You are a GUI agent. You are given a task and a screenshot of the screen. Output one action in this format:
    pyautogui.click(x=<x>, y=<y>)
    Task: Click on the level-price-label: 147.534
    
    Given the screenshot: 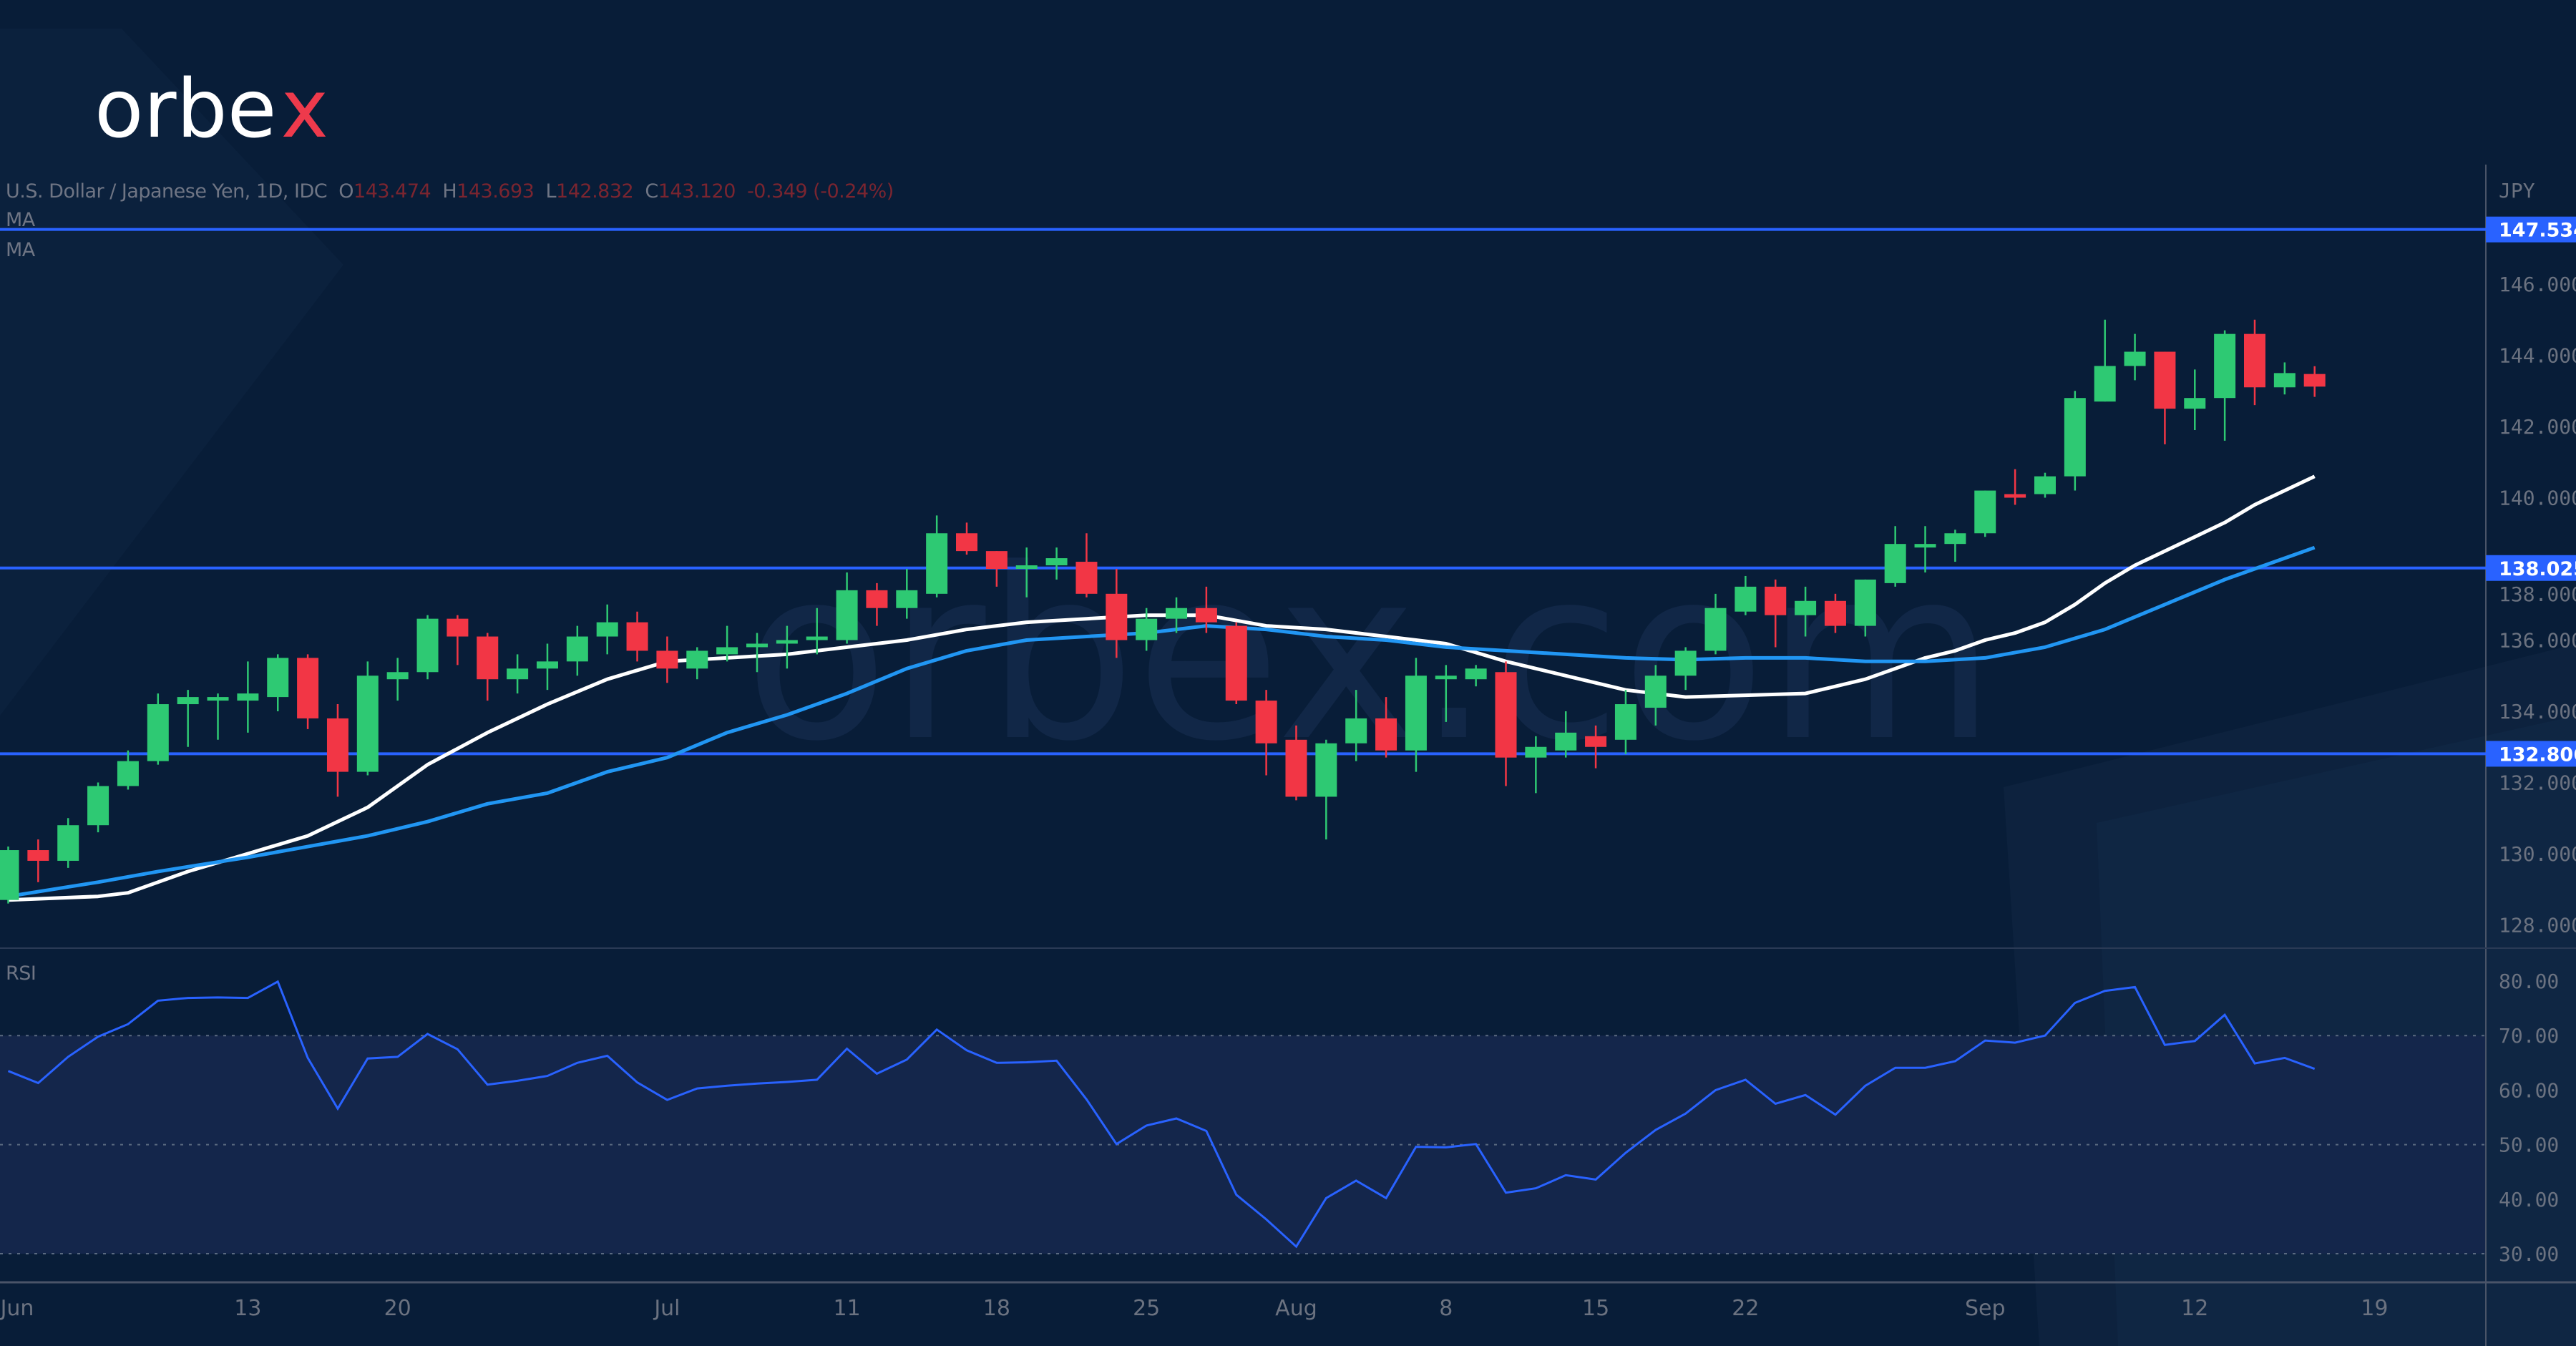 What is the action you would take?
    pyautogui.click(x=2537, y=231)
    